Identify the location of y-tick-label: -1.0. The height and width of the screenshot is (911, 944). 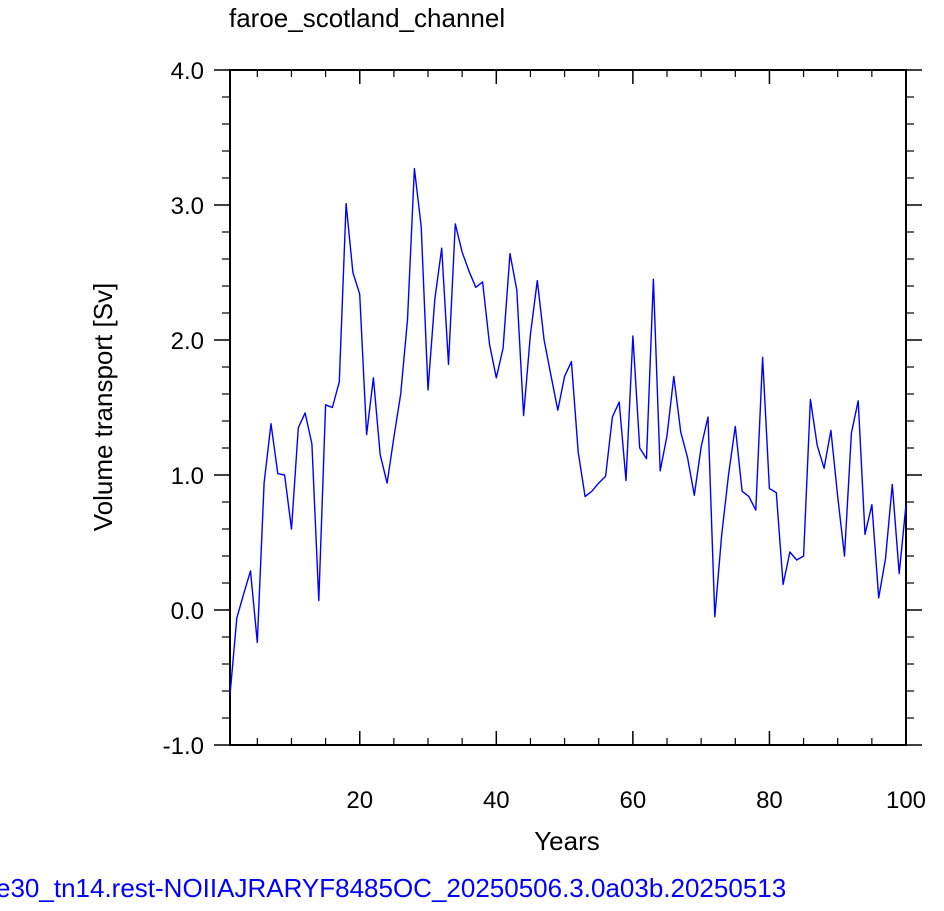
(183, 746).